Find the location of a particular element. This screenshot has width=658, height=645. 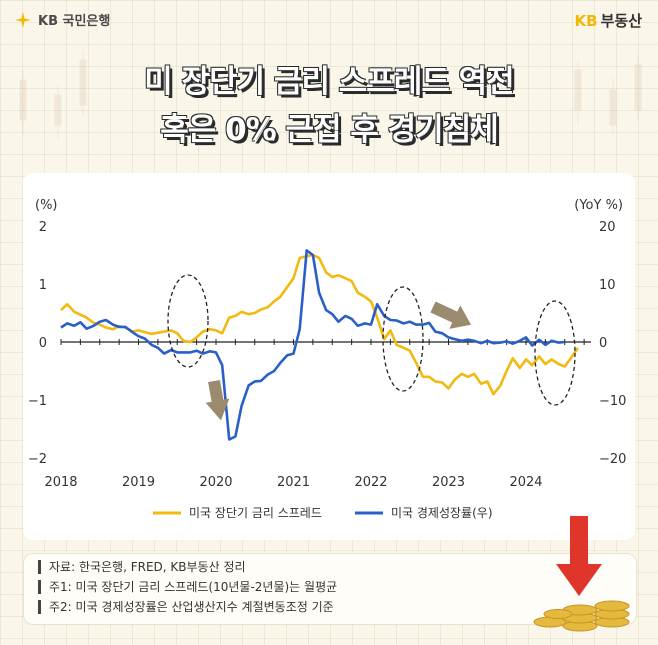

kb-realestate-logo: KB 부동산 is located at coordinates (608, 20).